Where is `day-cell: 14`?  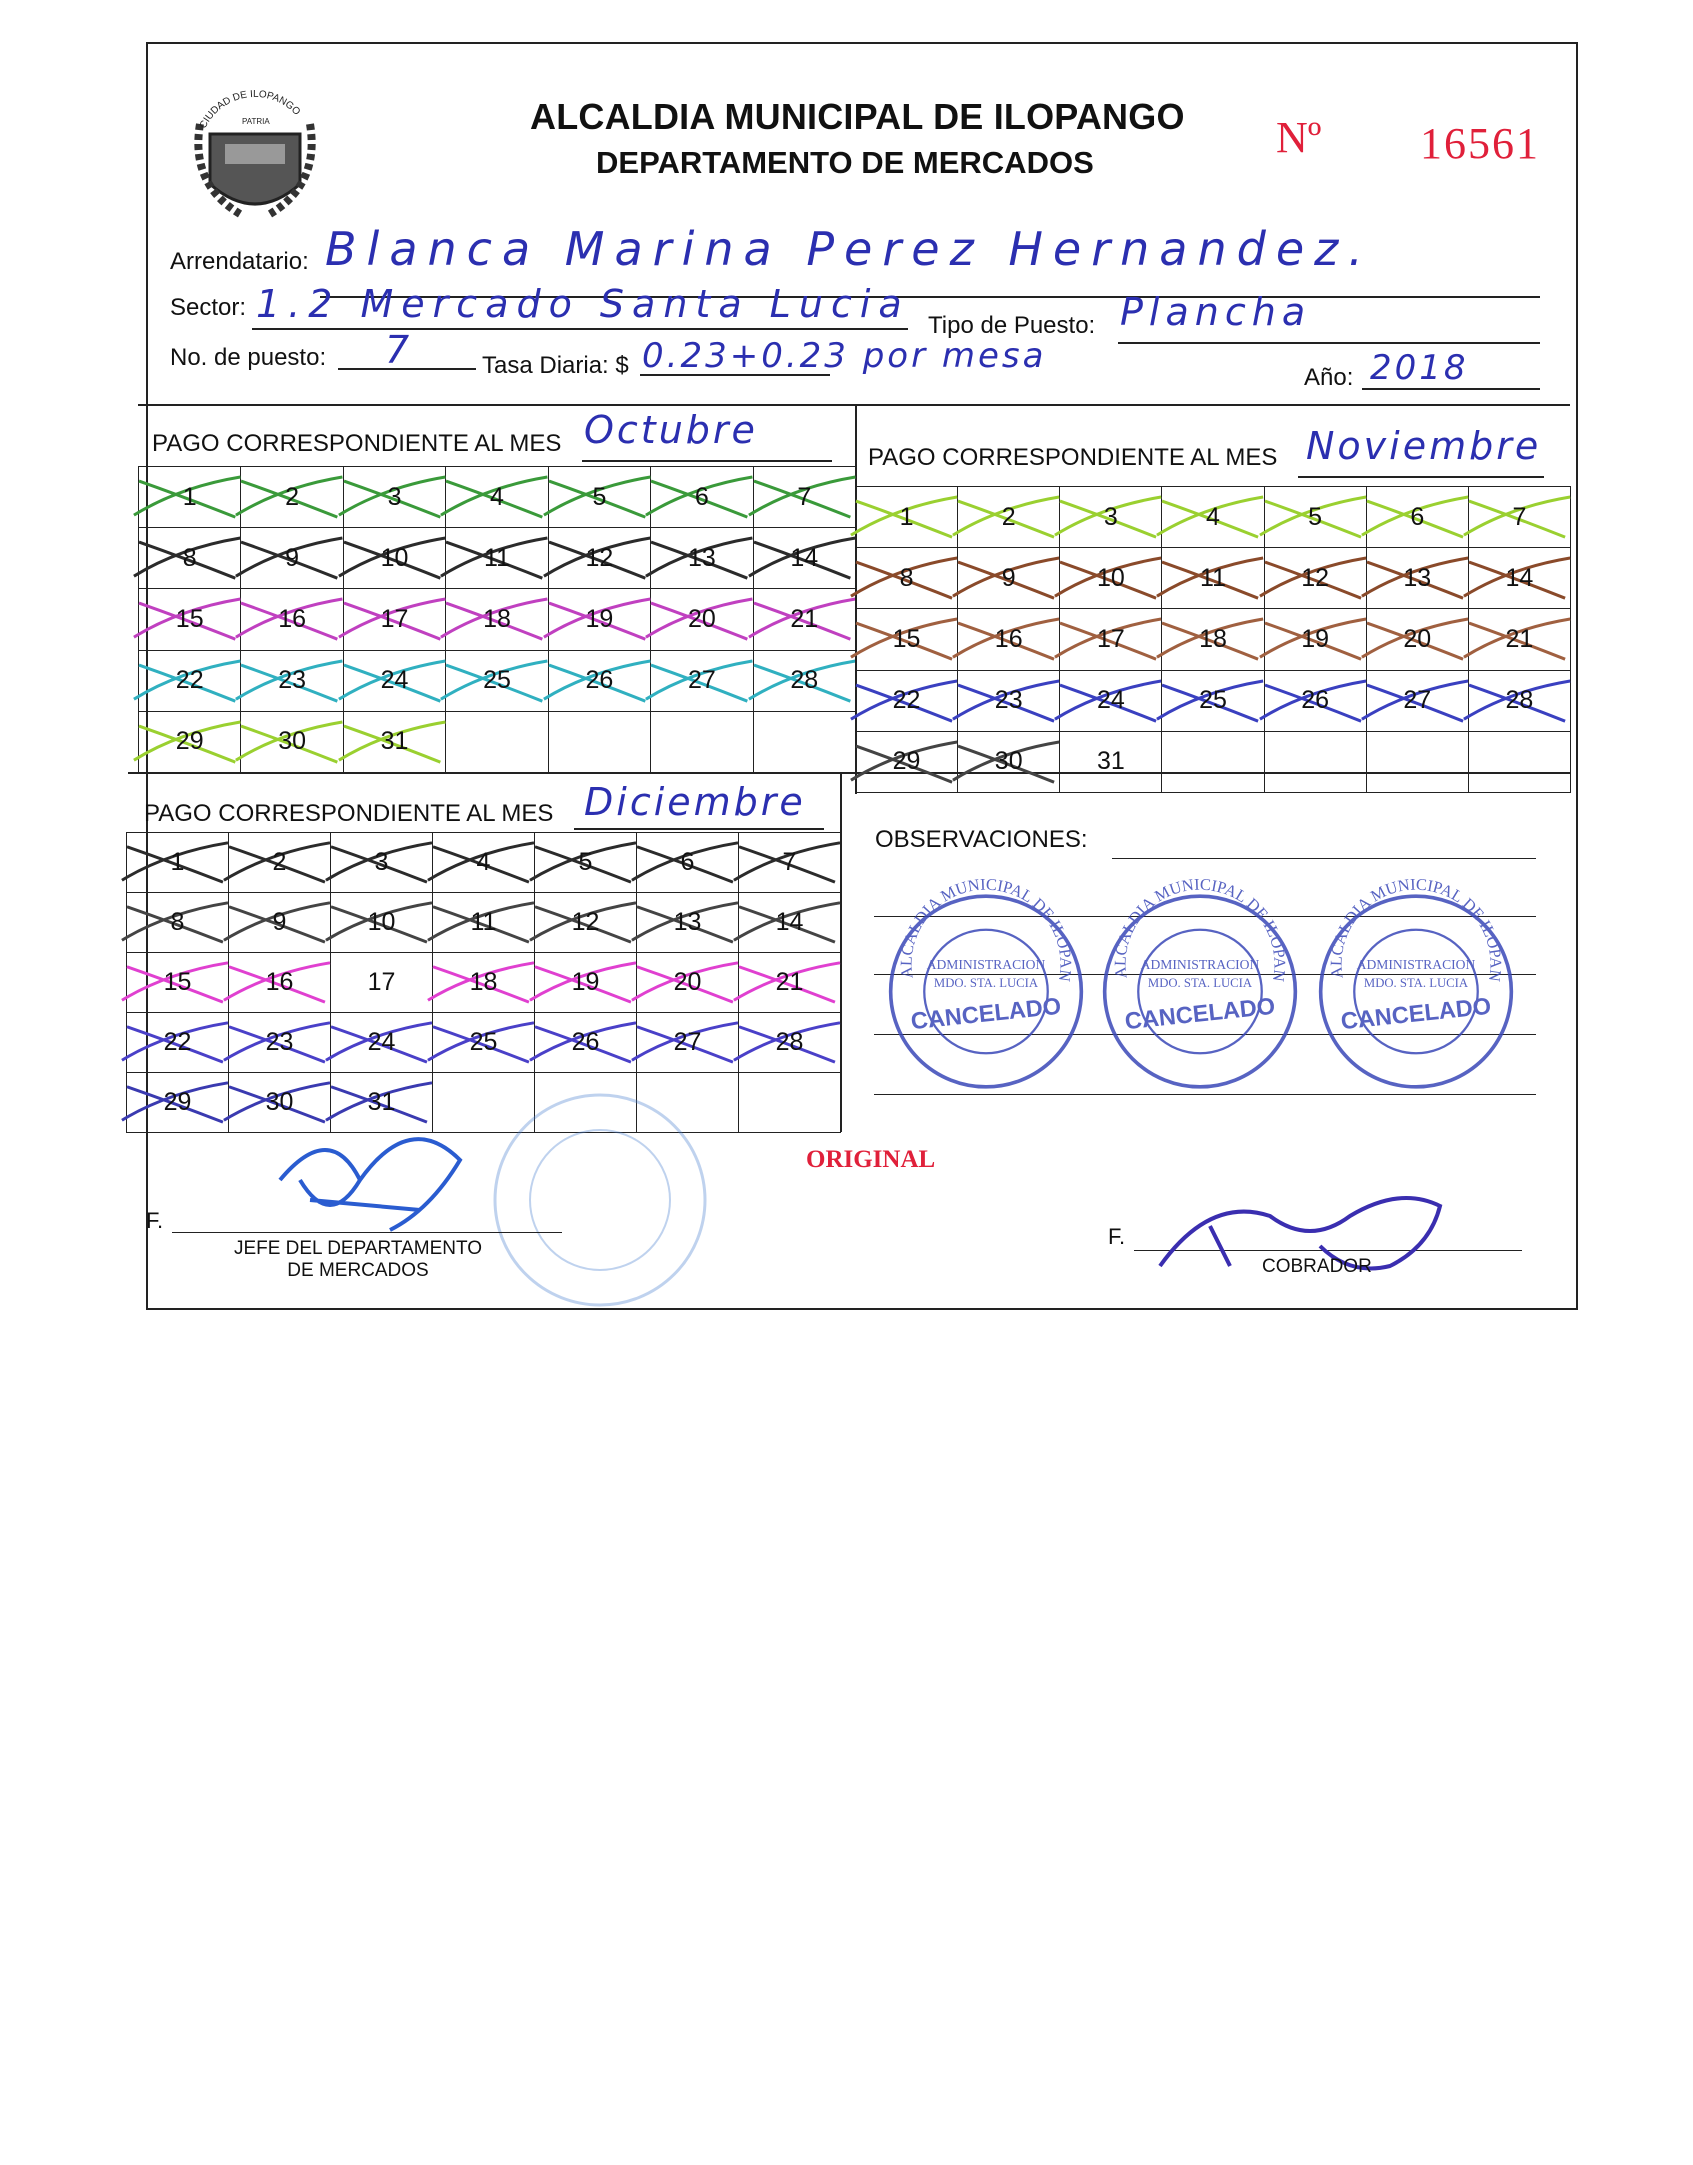 day-cell: 14 is located at coordinates (801, 559).